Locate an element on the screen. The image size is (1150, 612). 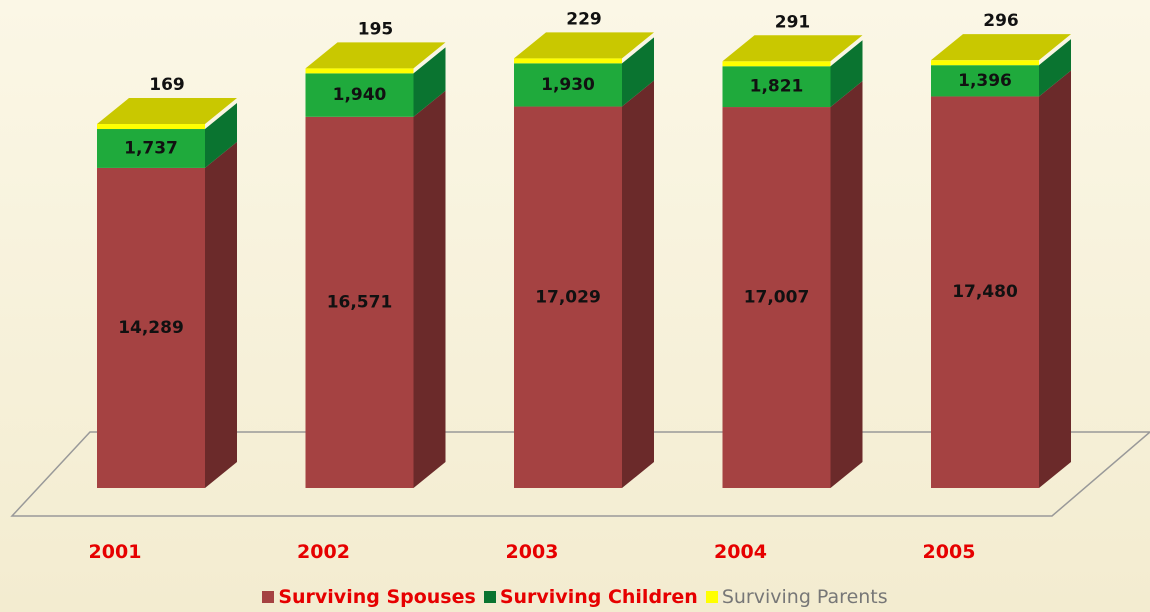
bar-children-side-2003 is located at coordinates (638, 72).